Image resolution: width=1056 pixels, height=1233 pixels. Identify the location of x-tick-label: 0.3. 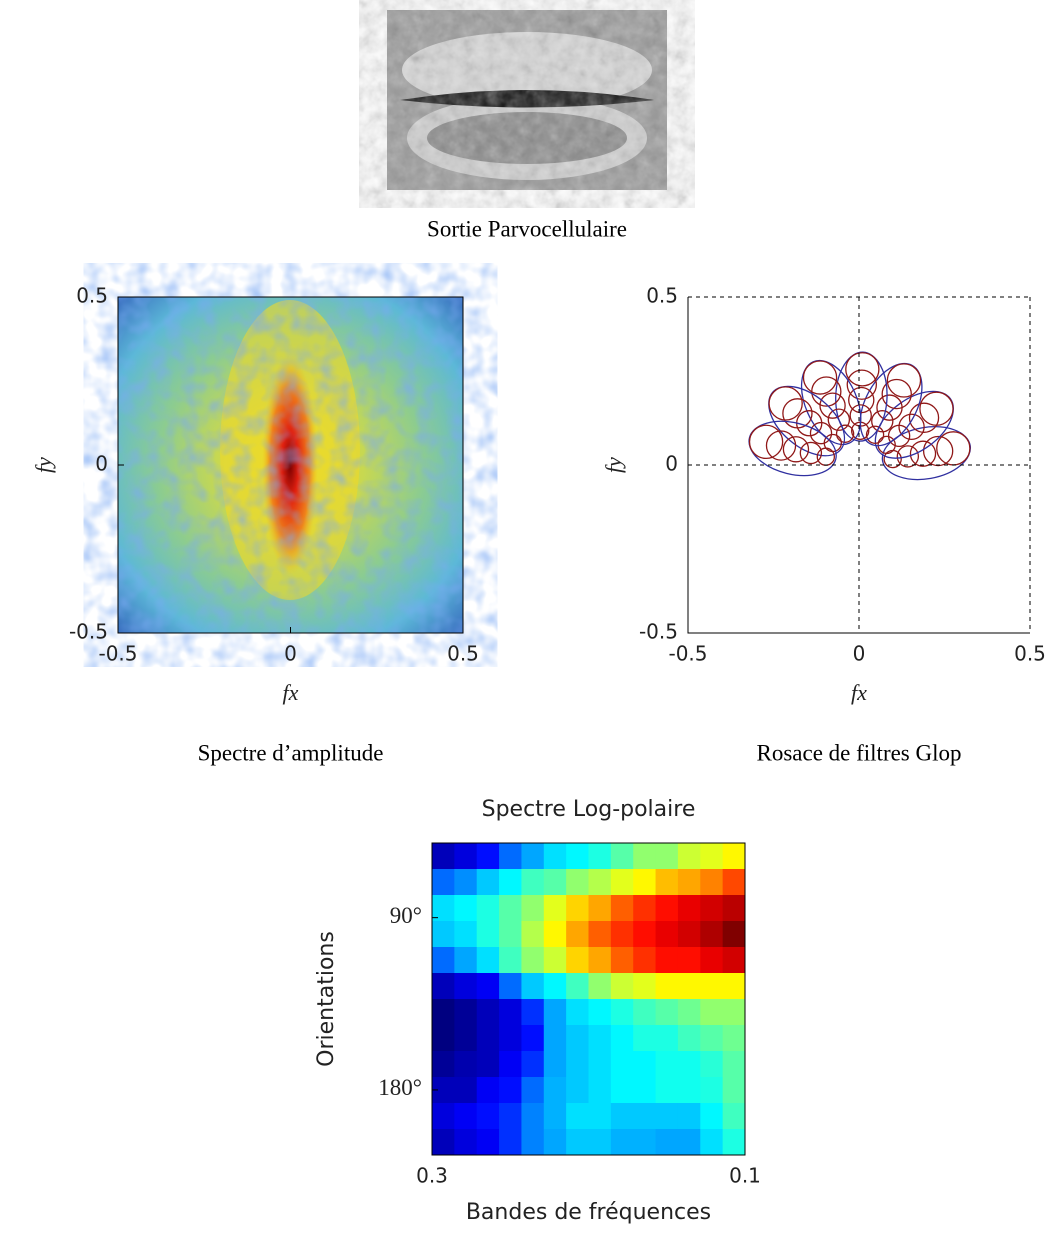
(432, 1176).